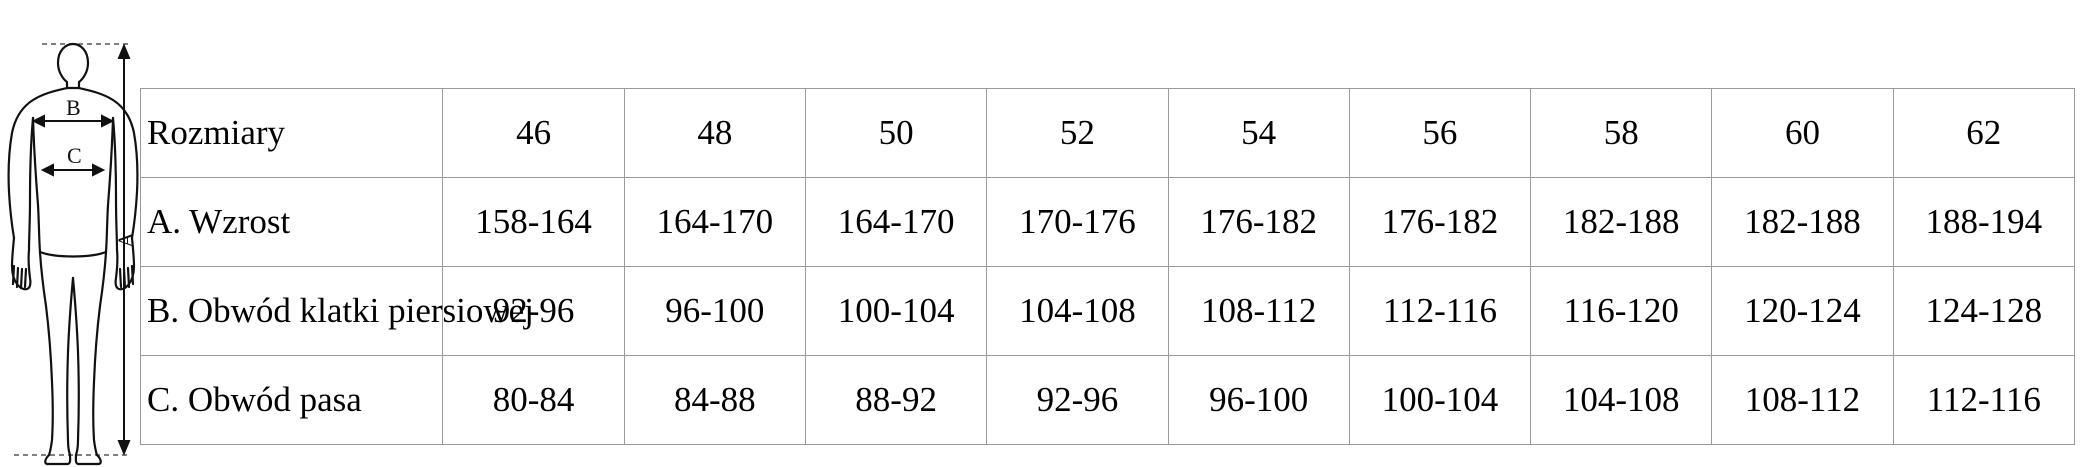 The image size is (2081, 467). Describe the element at coordinates (1077, 400) in the screenshot. I see `cell-pas-52: 92-96` at that location.